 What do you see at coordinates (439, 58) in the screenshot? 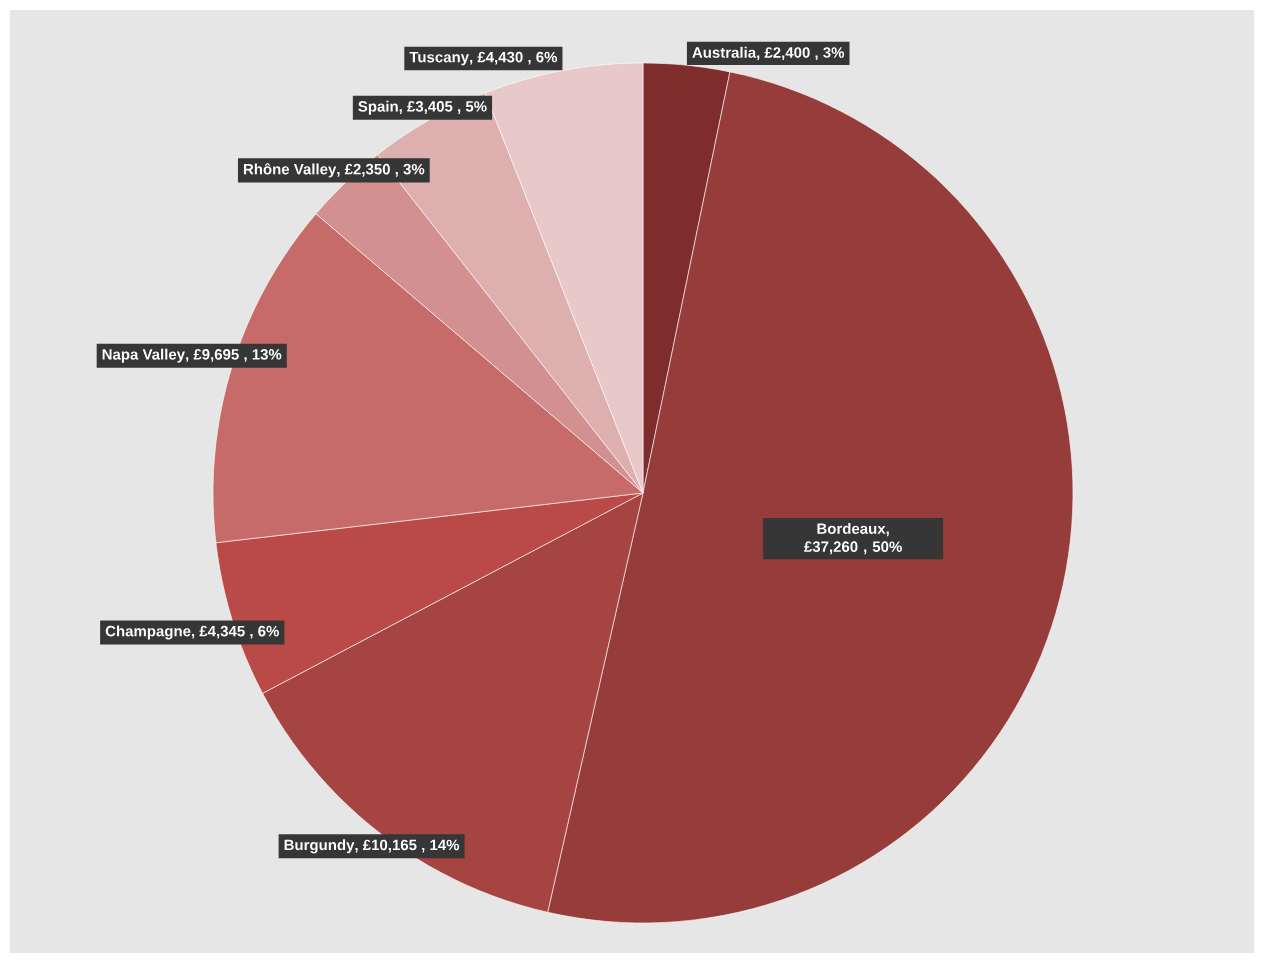
I see `slice-label: Tuscany` at bounding box center [439, 58].